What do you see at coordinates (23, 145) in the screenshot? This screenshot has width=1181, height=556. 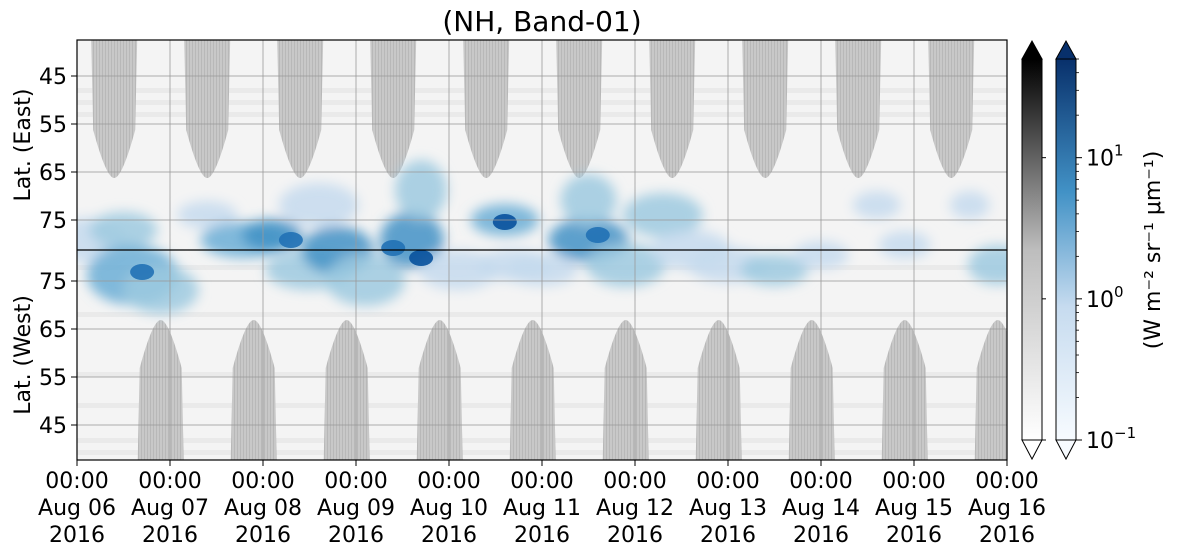 I see `y-axis-label-east: Lat. (East)` at bounding box center [23, 145].